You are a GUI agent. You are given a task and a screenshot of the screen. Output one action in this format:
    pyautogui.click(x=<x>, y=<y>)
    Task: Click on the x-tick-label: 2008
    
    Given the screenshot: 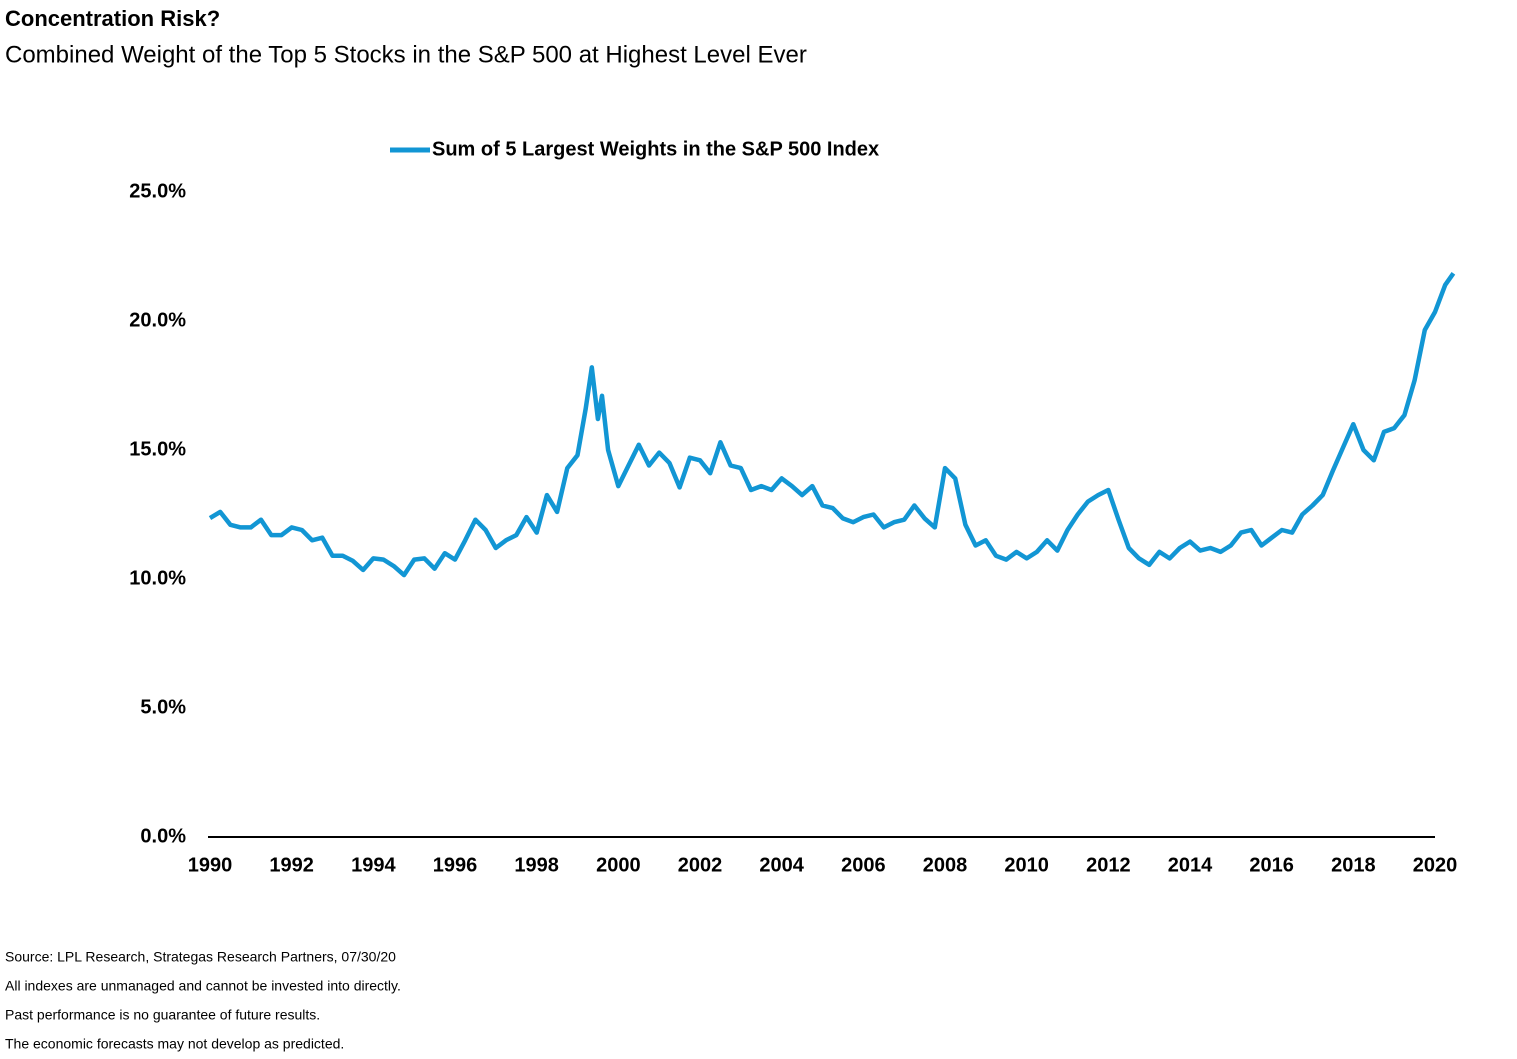 What is the action you would take?
    pyautogui.click(x=945, y=865)
    